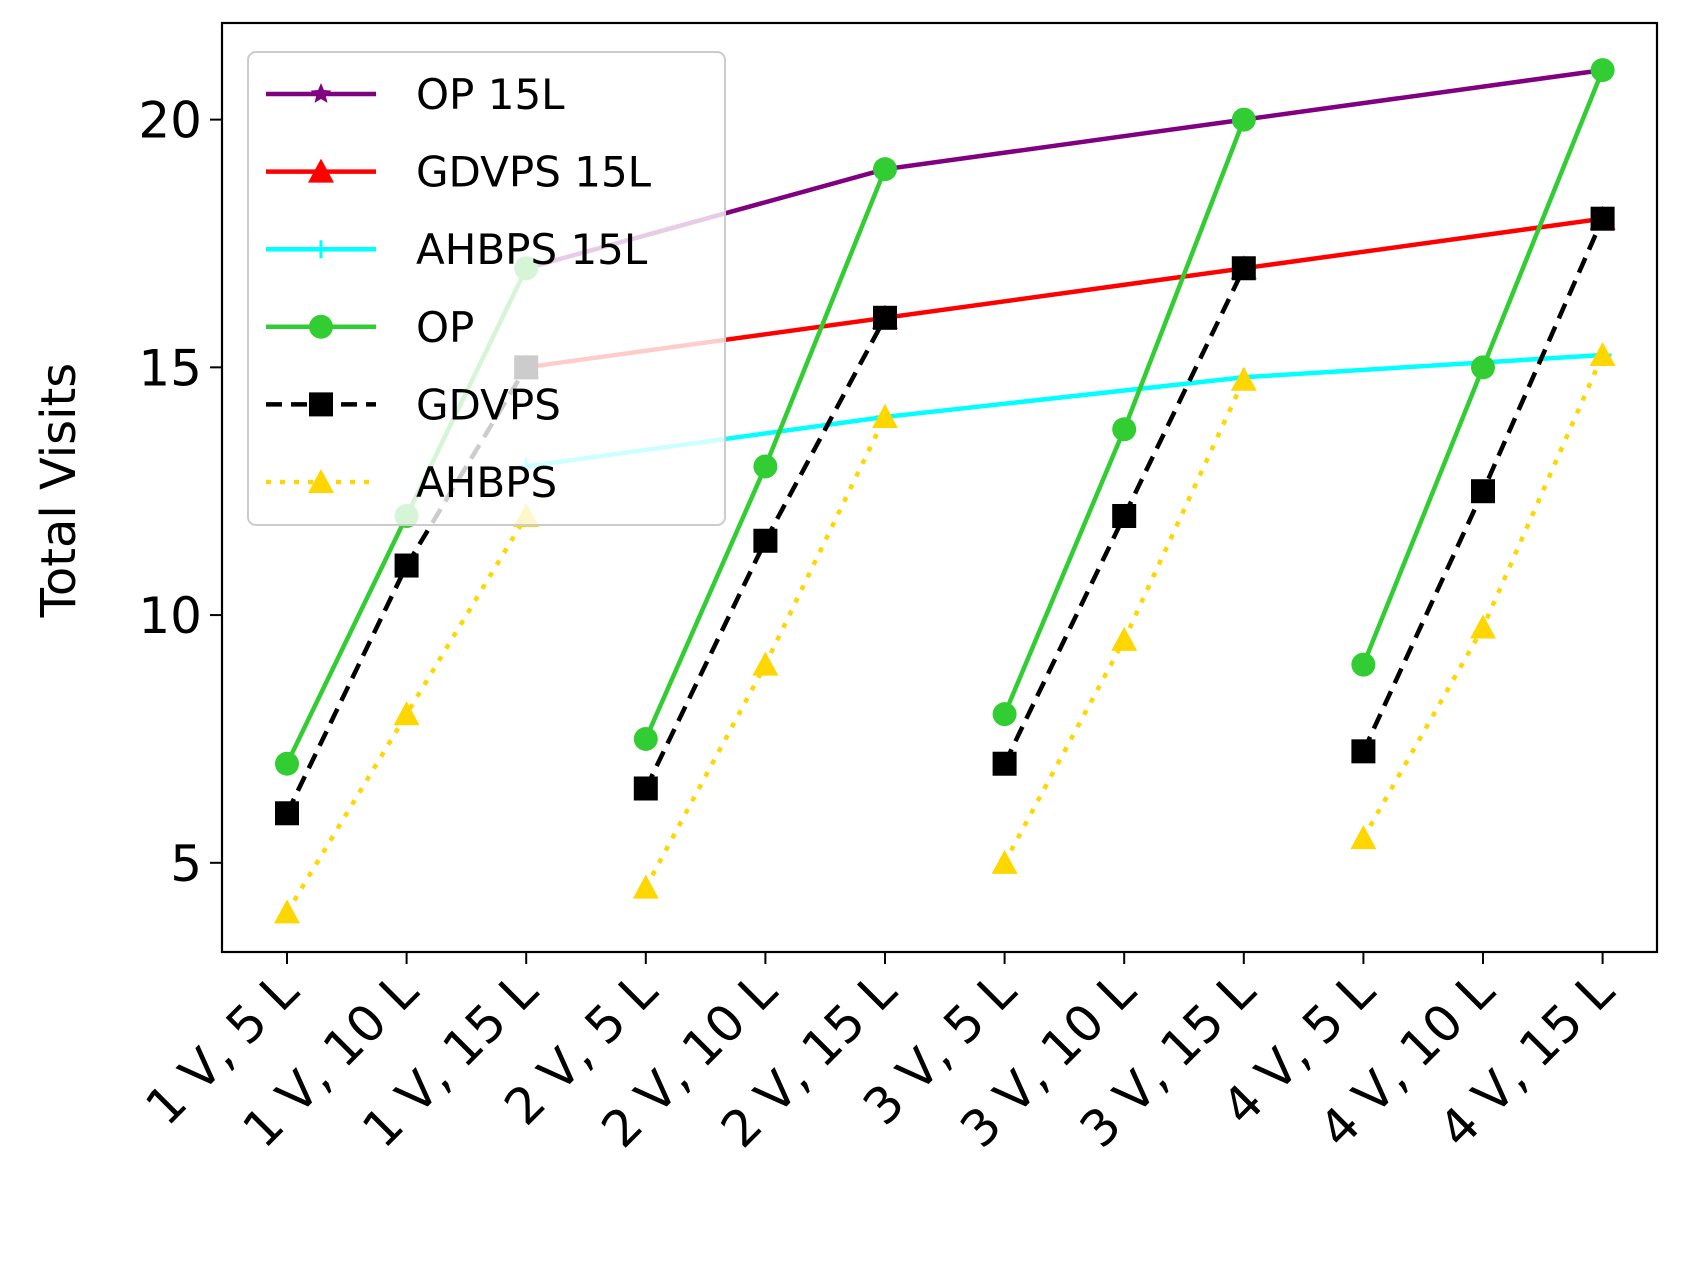  What do you see at coordinates (170, 368) in the screenshot?
I see `y-tick-label: 15` at bounding box center [170, 368].